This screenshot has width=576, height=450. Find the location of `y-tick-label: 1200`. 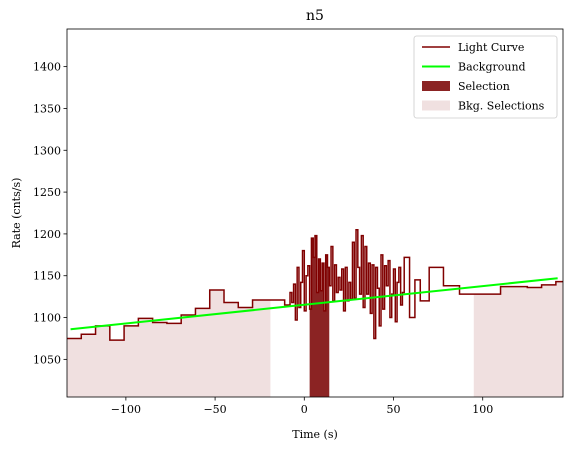

y-tick-label: 1200 is located at coordinates (47, 234).